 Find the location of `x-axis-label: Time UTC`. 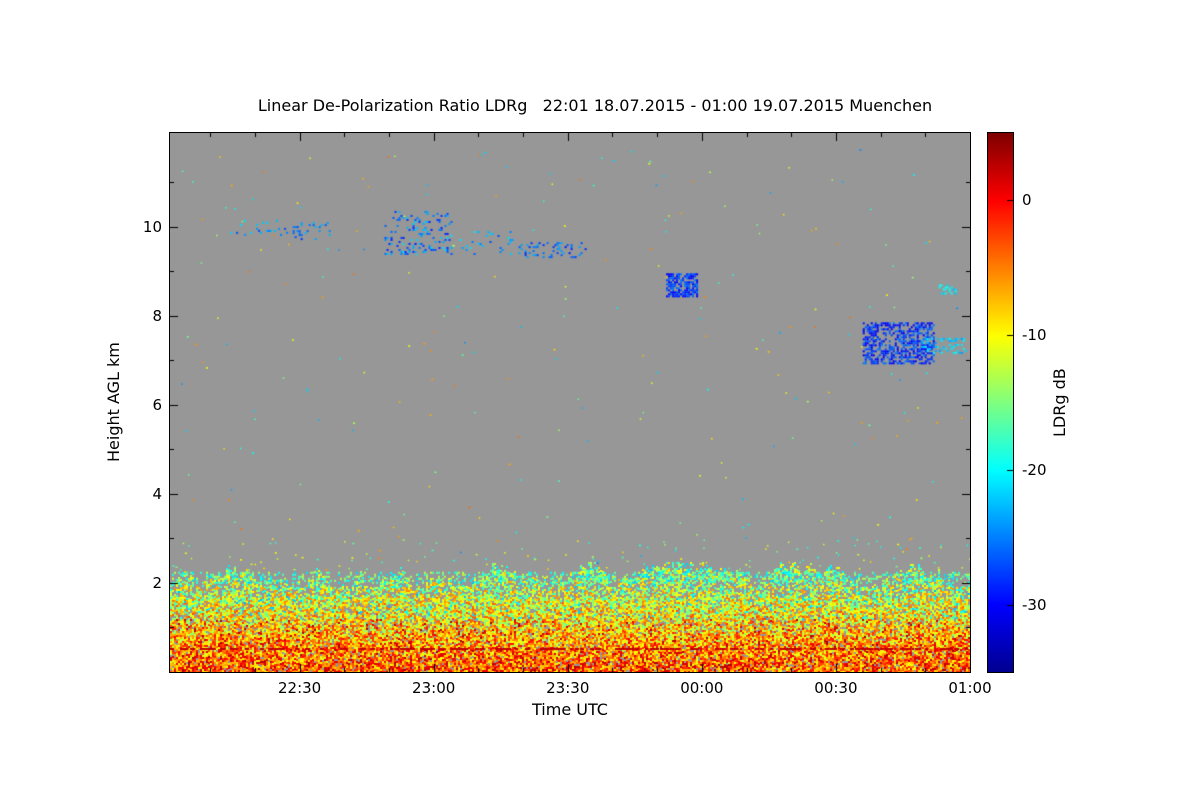

x-axis-label: Time UTC is located at coordinates (570, 709).